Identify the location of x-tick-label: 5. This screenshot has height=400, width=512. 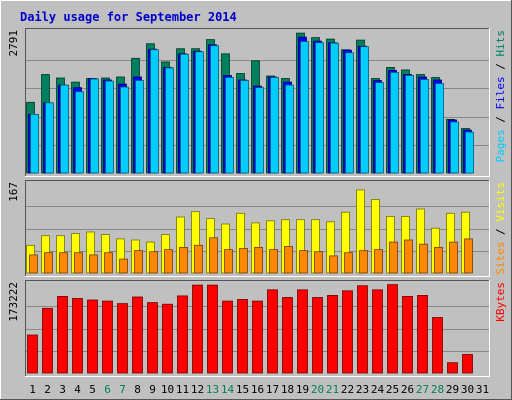
(92, 389).